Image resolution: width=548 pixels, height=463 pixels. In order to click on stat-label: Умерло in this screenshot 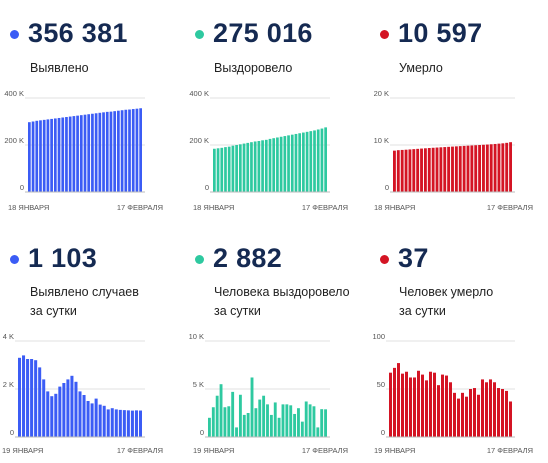, I will do `click(421, 68)`.